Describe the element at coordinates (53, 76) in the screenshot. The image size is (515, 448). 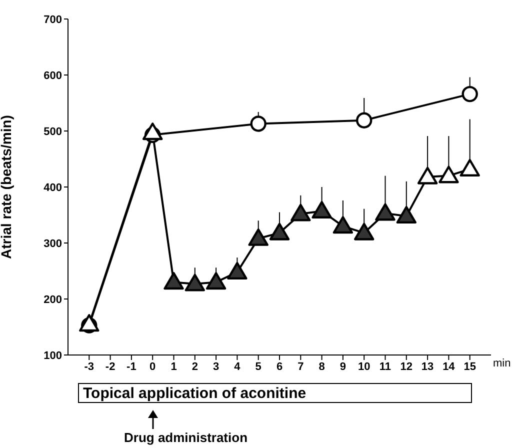
I see `y-tick-label: 600` at that location.